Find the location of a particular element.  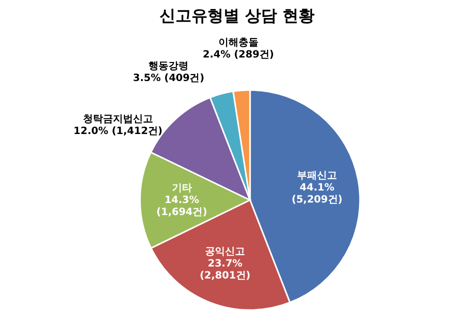

slice-label: 기타 is located at coordinates (182, 188).